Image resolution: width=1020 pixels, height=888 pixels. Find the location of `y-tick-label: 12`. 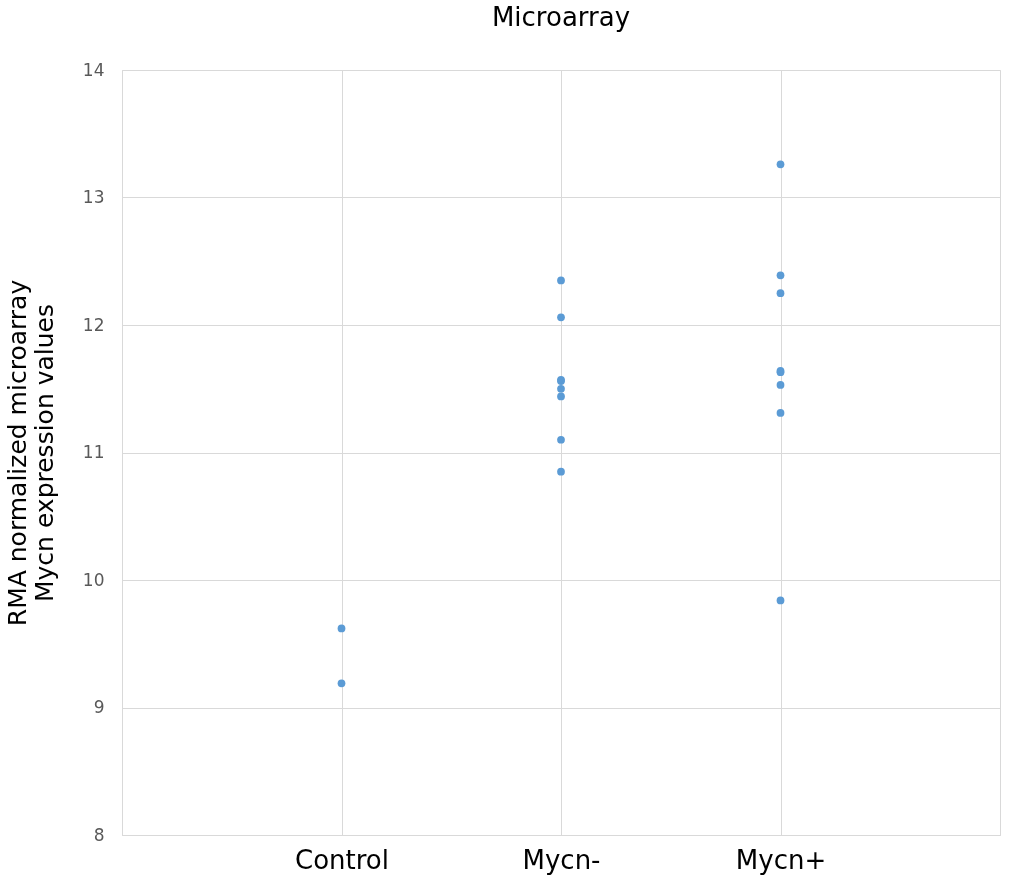

y-tick-label: 12 is located at coordinates (93, 324).